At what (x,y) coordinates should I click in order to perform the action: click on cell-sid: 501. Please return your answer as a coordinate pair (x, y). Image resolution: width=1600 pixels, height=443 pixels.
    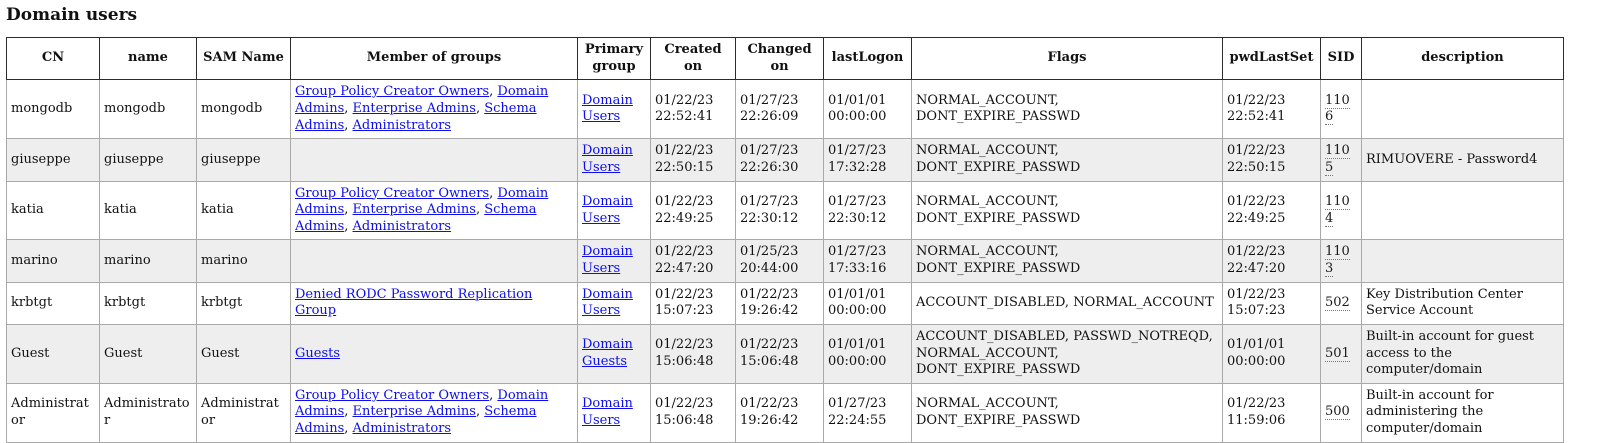
    Looking at the image, I should click on (1341, 353).